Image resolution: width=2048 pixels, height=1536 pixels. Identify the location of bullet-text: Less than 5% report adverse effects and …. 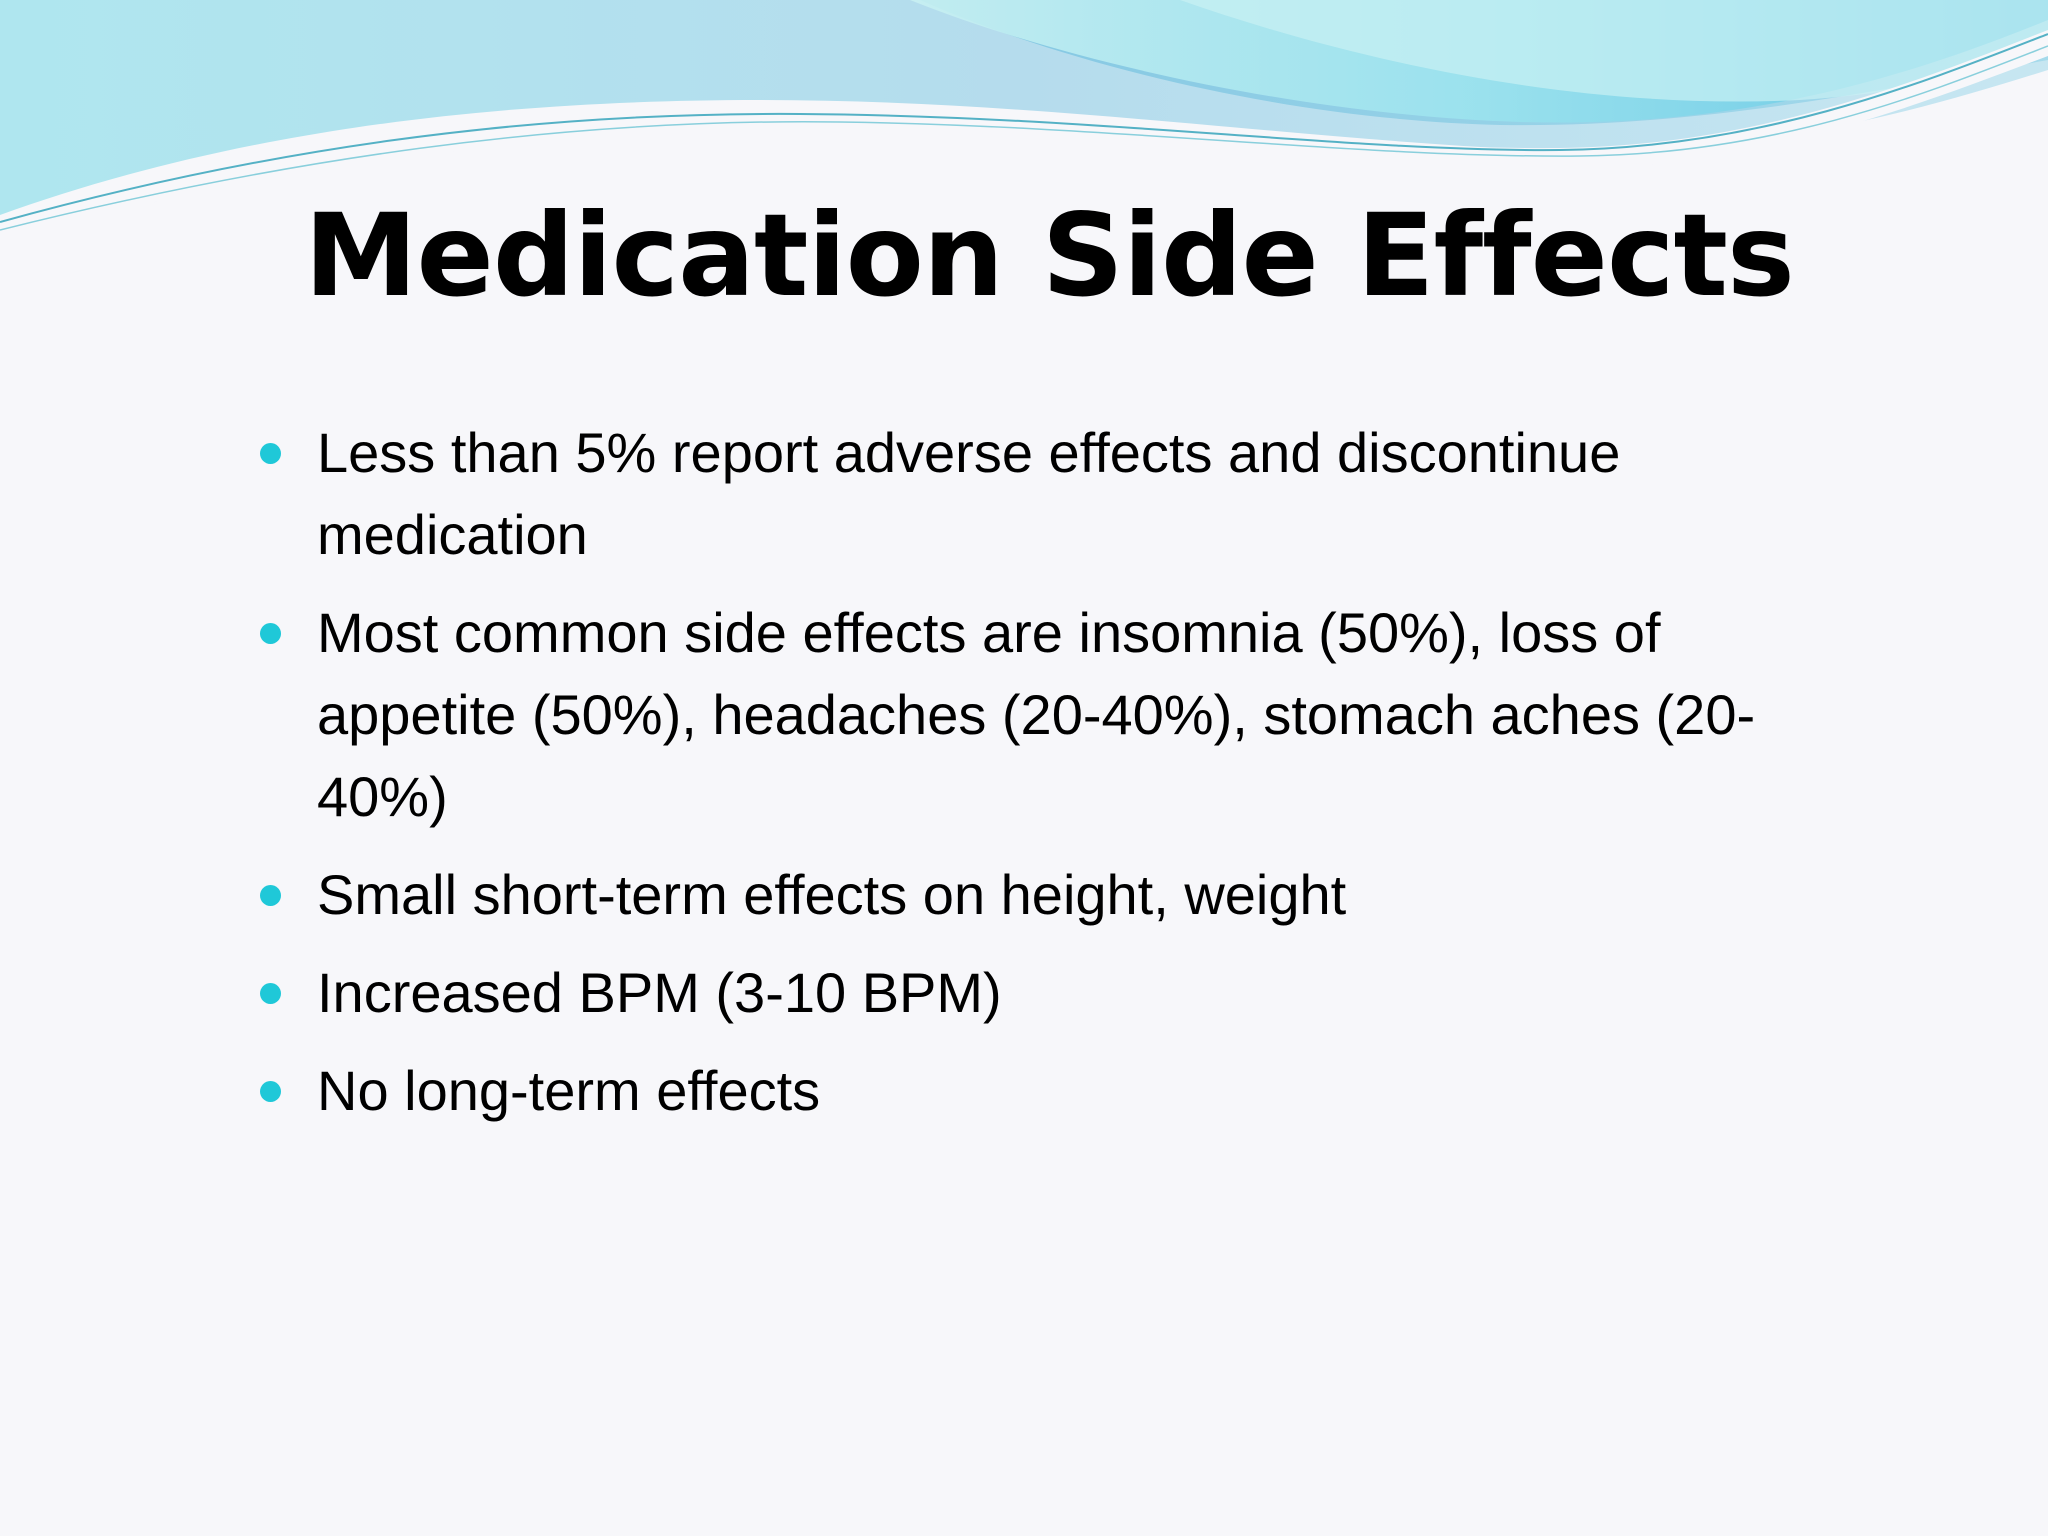
(969, 493).